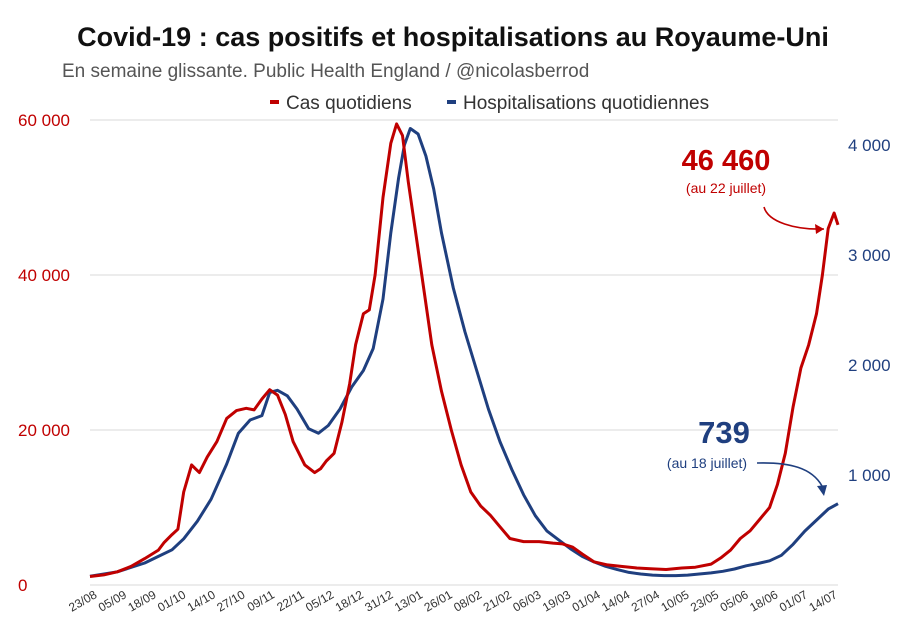 The width and height of the screenshot is (915, 632). What do you see at coordinates (726, 188) in the screenshot?
I see `cases-annotation-date: (au 22 juillet)` at bounding box center [726, 188].